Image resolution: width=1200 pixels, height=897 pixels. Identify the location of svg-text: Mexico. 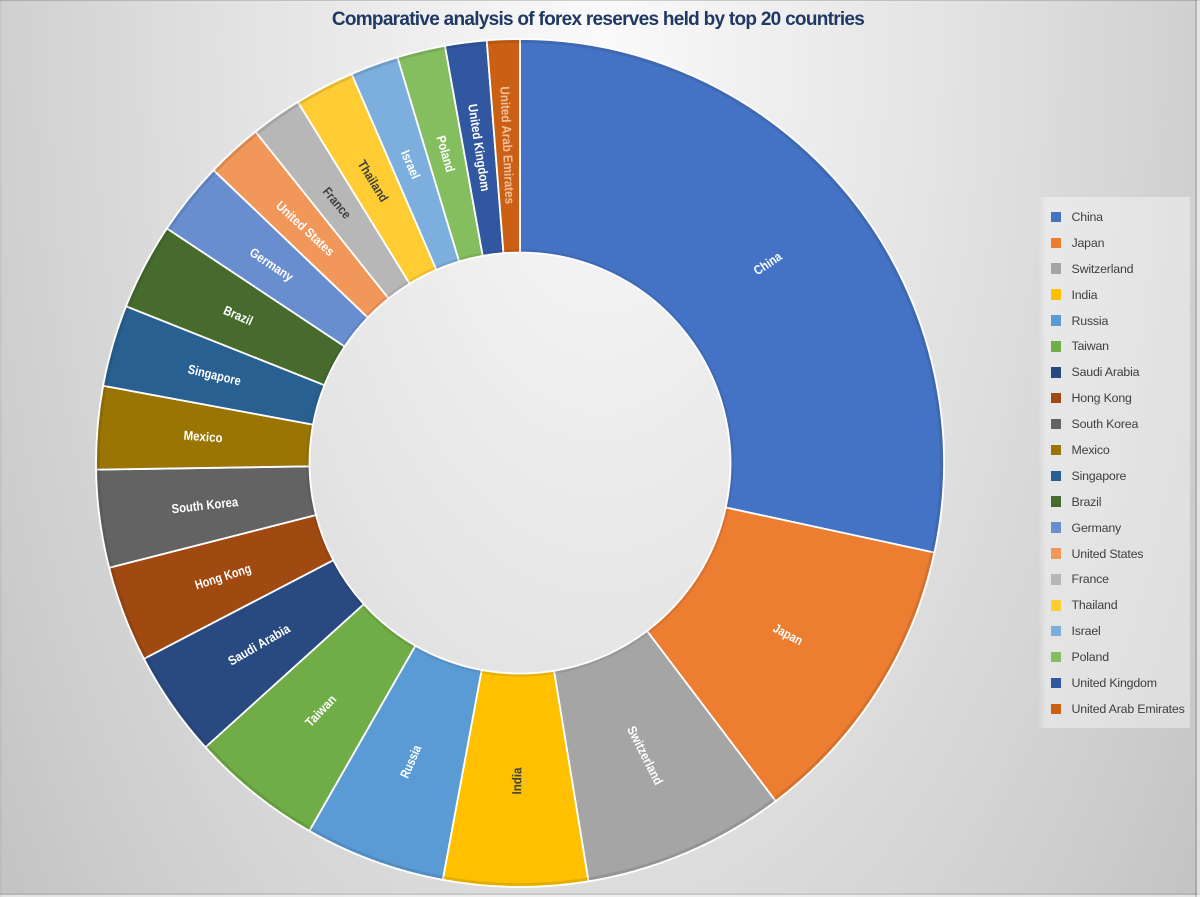
(203, 437).